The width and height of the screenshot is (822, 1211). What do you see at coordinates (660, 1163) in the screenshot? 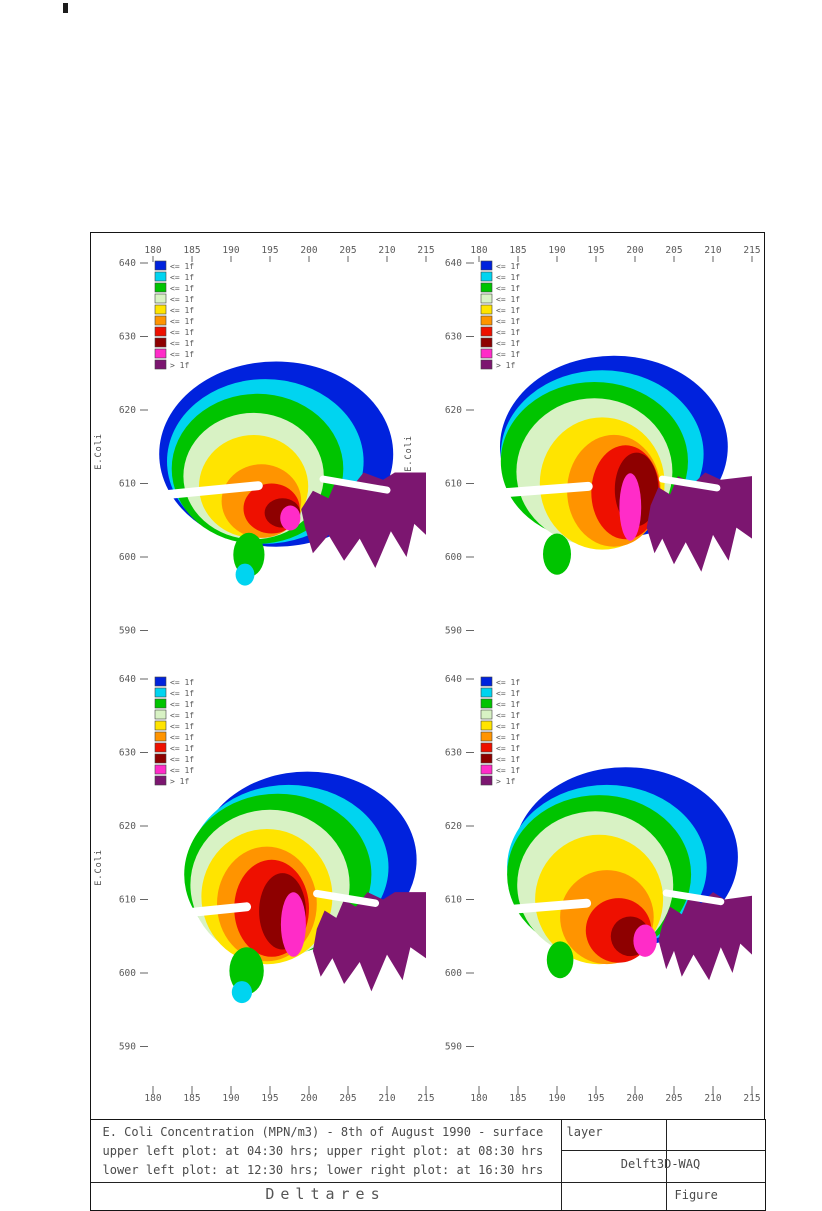
I see `model-name: Delft3D-WAQ` at bounding box center [660, 1163].